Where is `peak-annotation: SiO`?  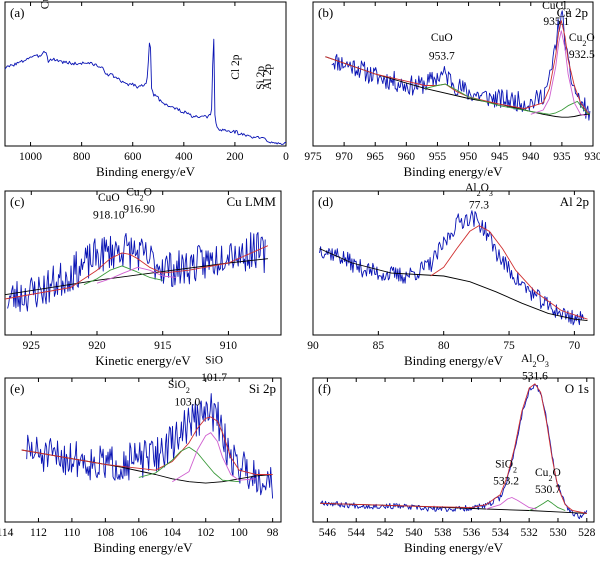 peak-annotation: SiO is located at coordinates (214, 361).